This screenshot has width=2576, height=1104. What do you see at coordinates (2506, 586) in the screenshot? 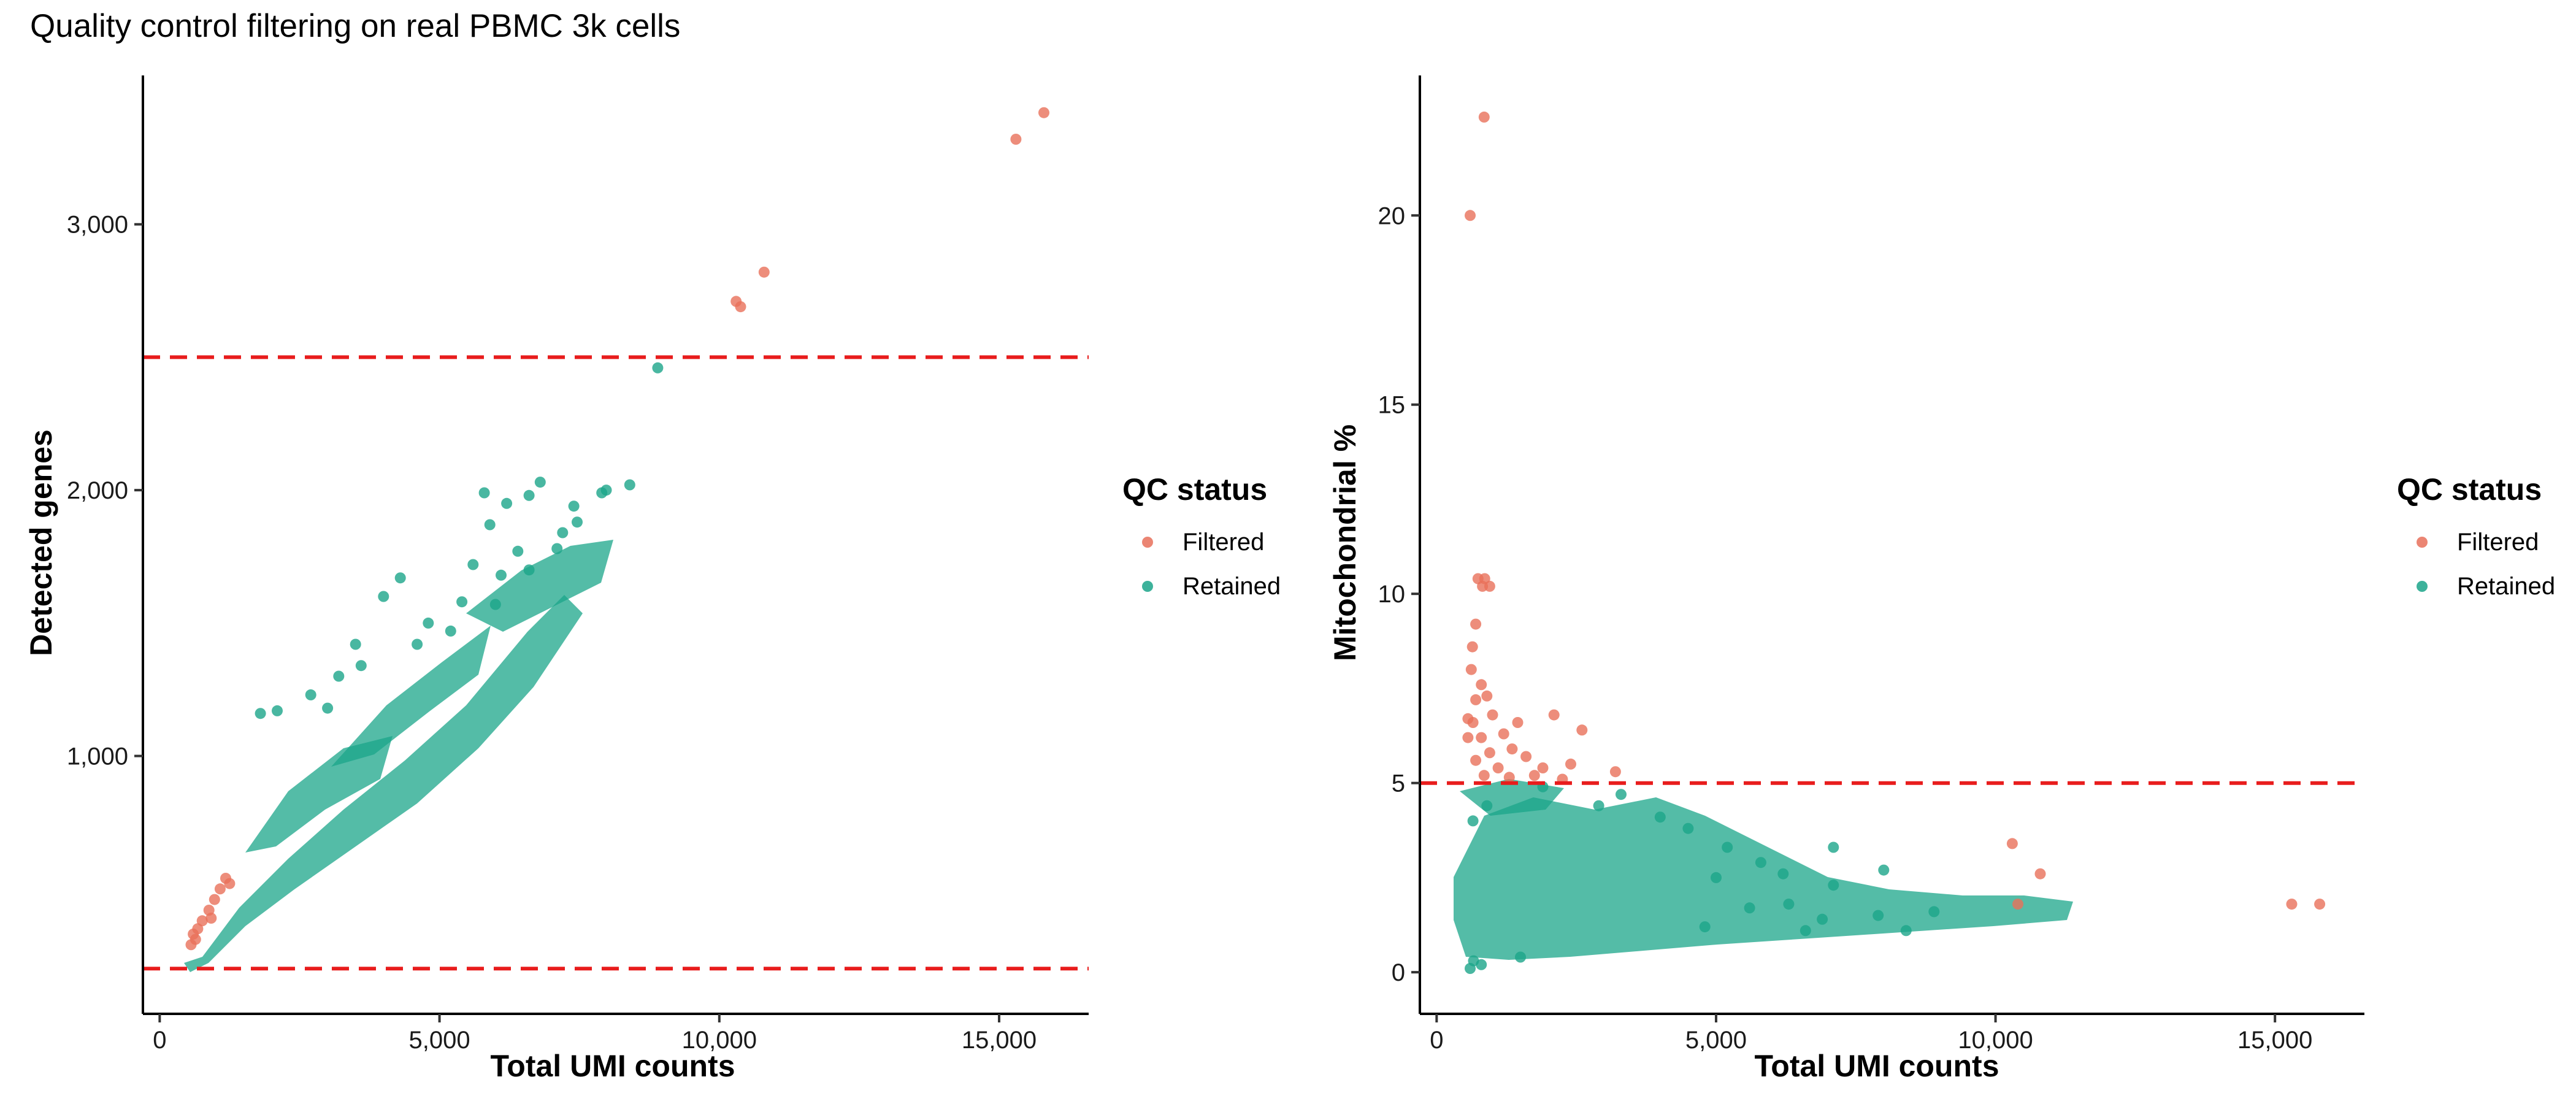
I see `legend-label-retained: Retained` at bounding box center [2506, 586].